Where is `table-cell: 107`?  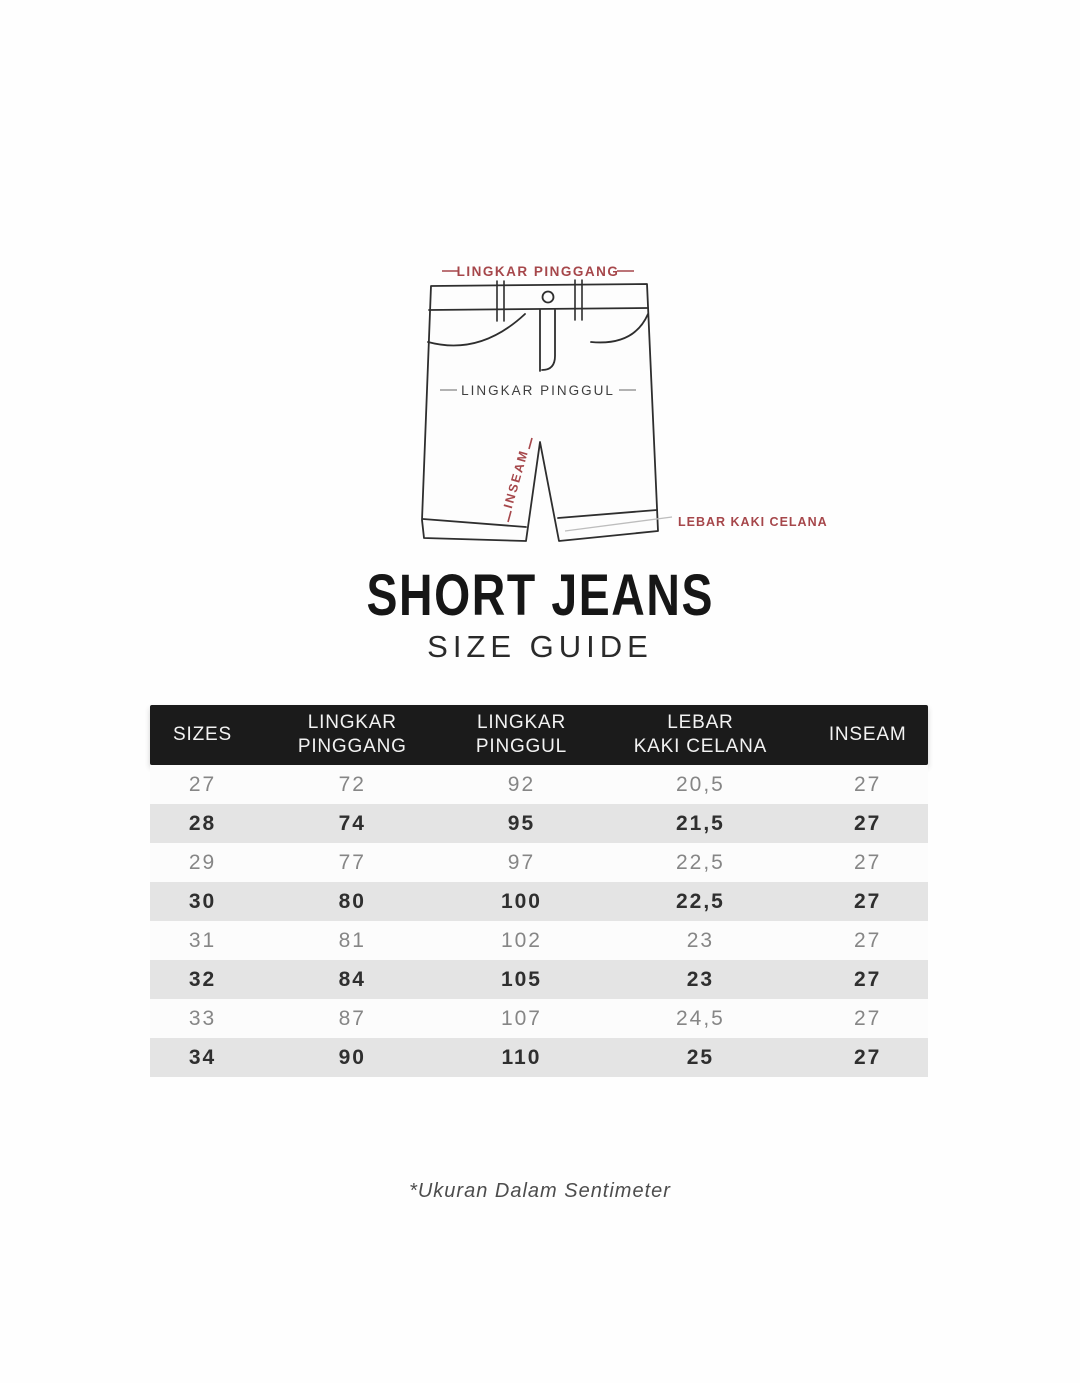
table-cell: 107 is located at coordinates (521, 1018).